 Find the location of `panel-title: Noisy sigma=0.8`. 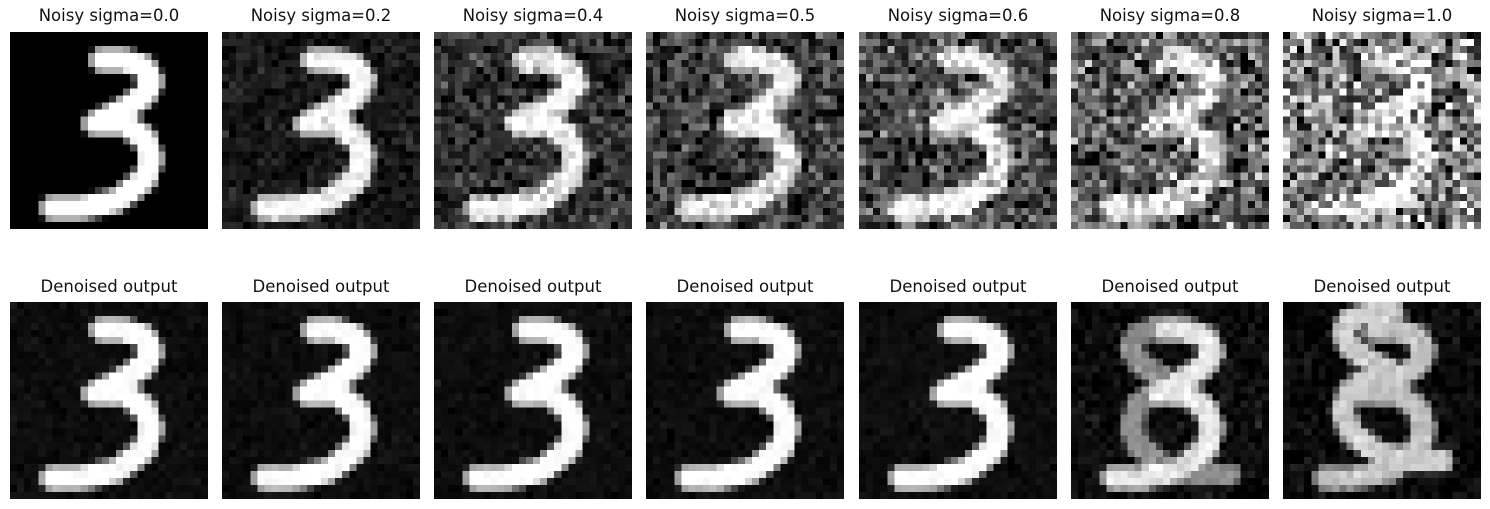

panel-title: Noisy sigma=0.8 is located at coordinates (1170, 15).